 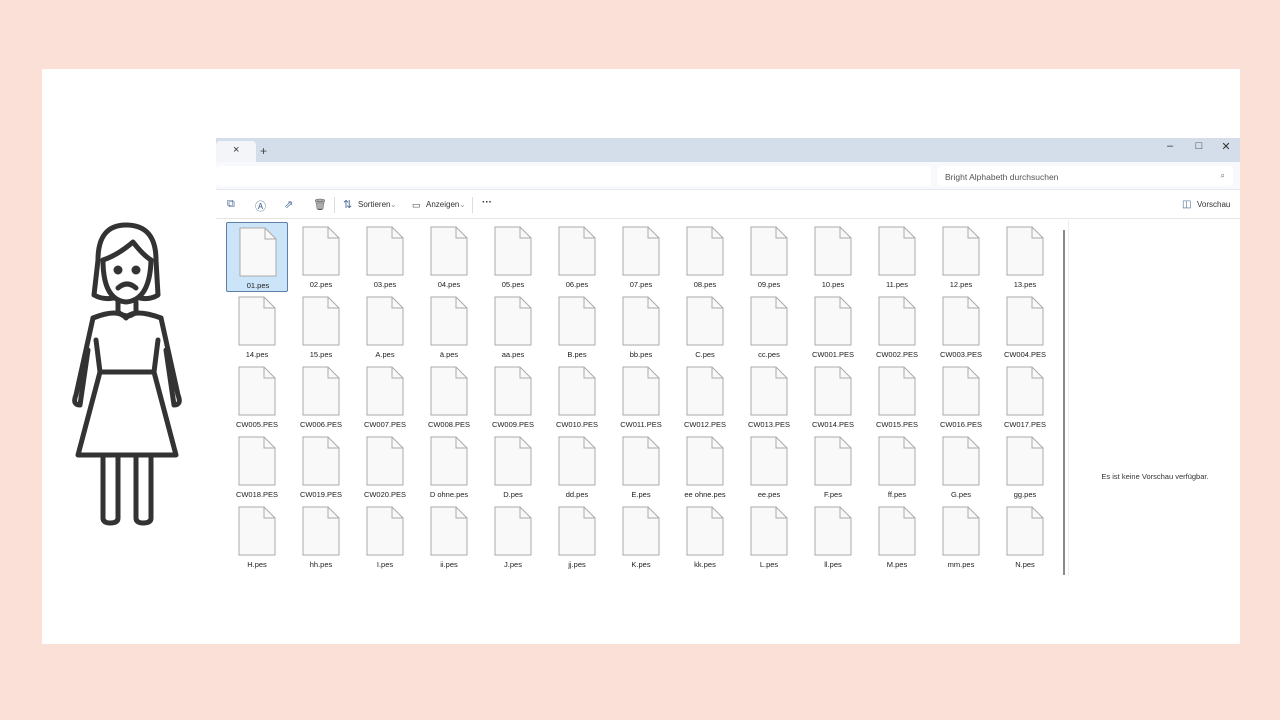 What do you see at coordinates (449, 467) in the screenshot?
I see `file-item: D ohne.pes` at bounding box center [449, 467].